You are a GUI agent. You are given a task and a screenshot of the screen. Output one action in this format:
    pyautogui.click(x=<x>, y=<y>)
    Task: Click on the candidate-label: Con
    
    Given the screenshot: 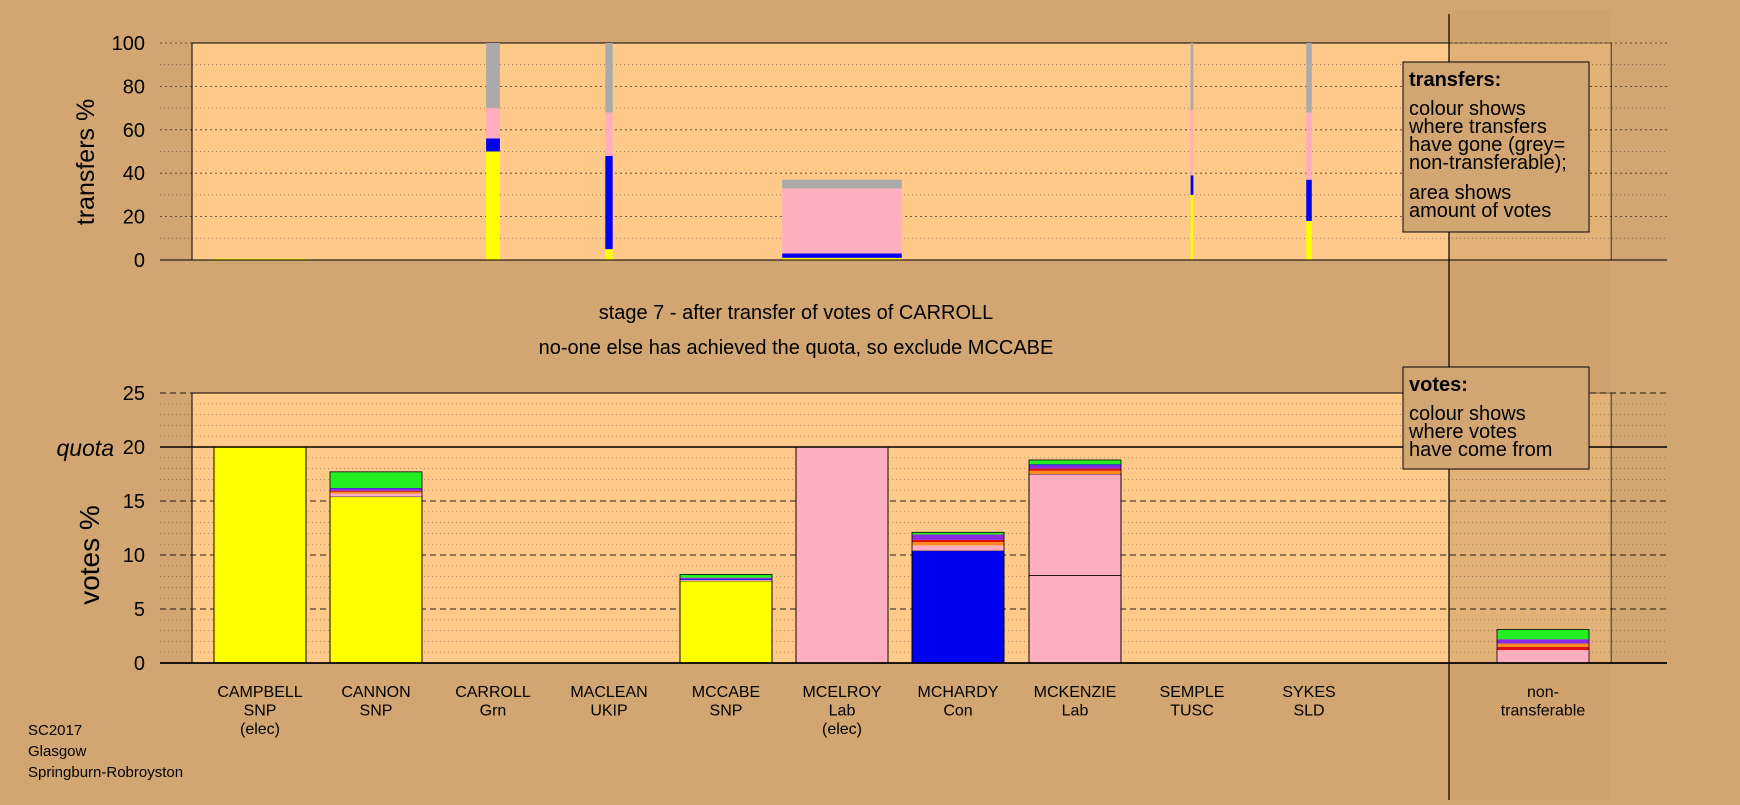 What is the action you would take?
    pyautogui.click(x=957, y=711)
    